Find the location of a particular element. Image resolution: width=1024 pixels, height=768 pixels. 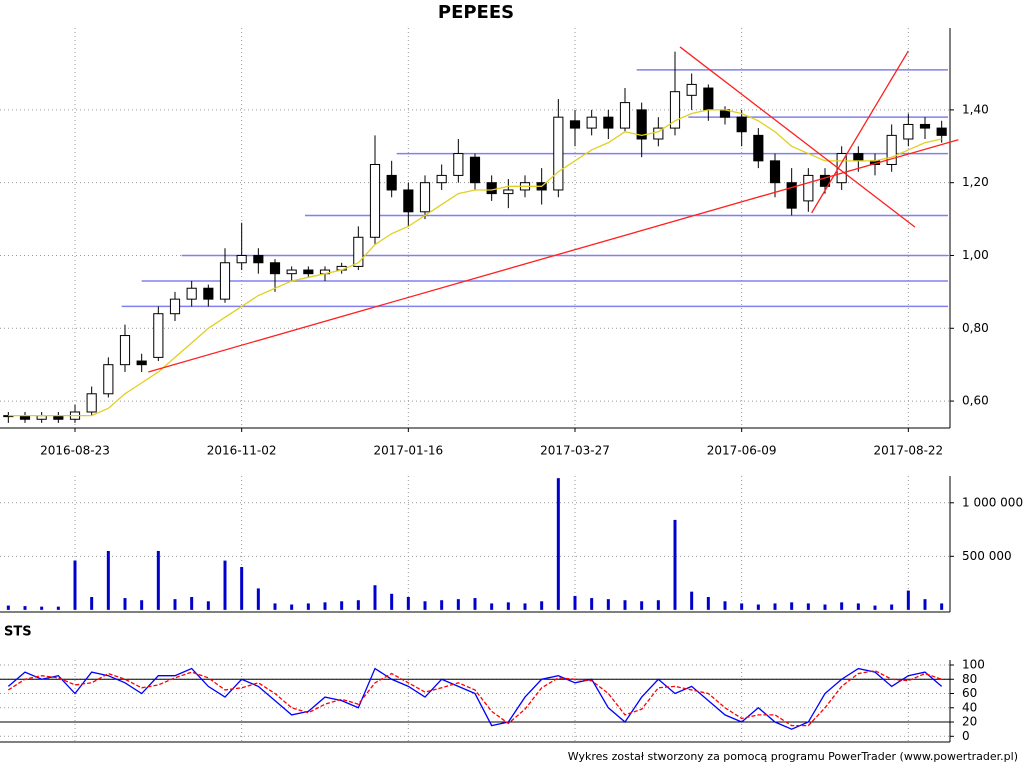

y-tick-label: 100 is located at coordinates (973, 664).